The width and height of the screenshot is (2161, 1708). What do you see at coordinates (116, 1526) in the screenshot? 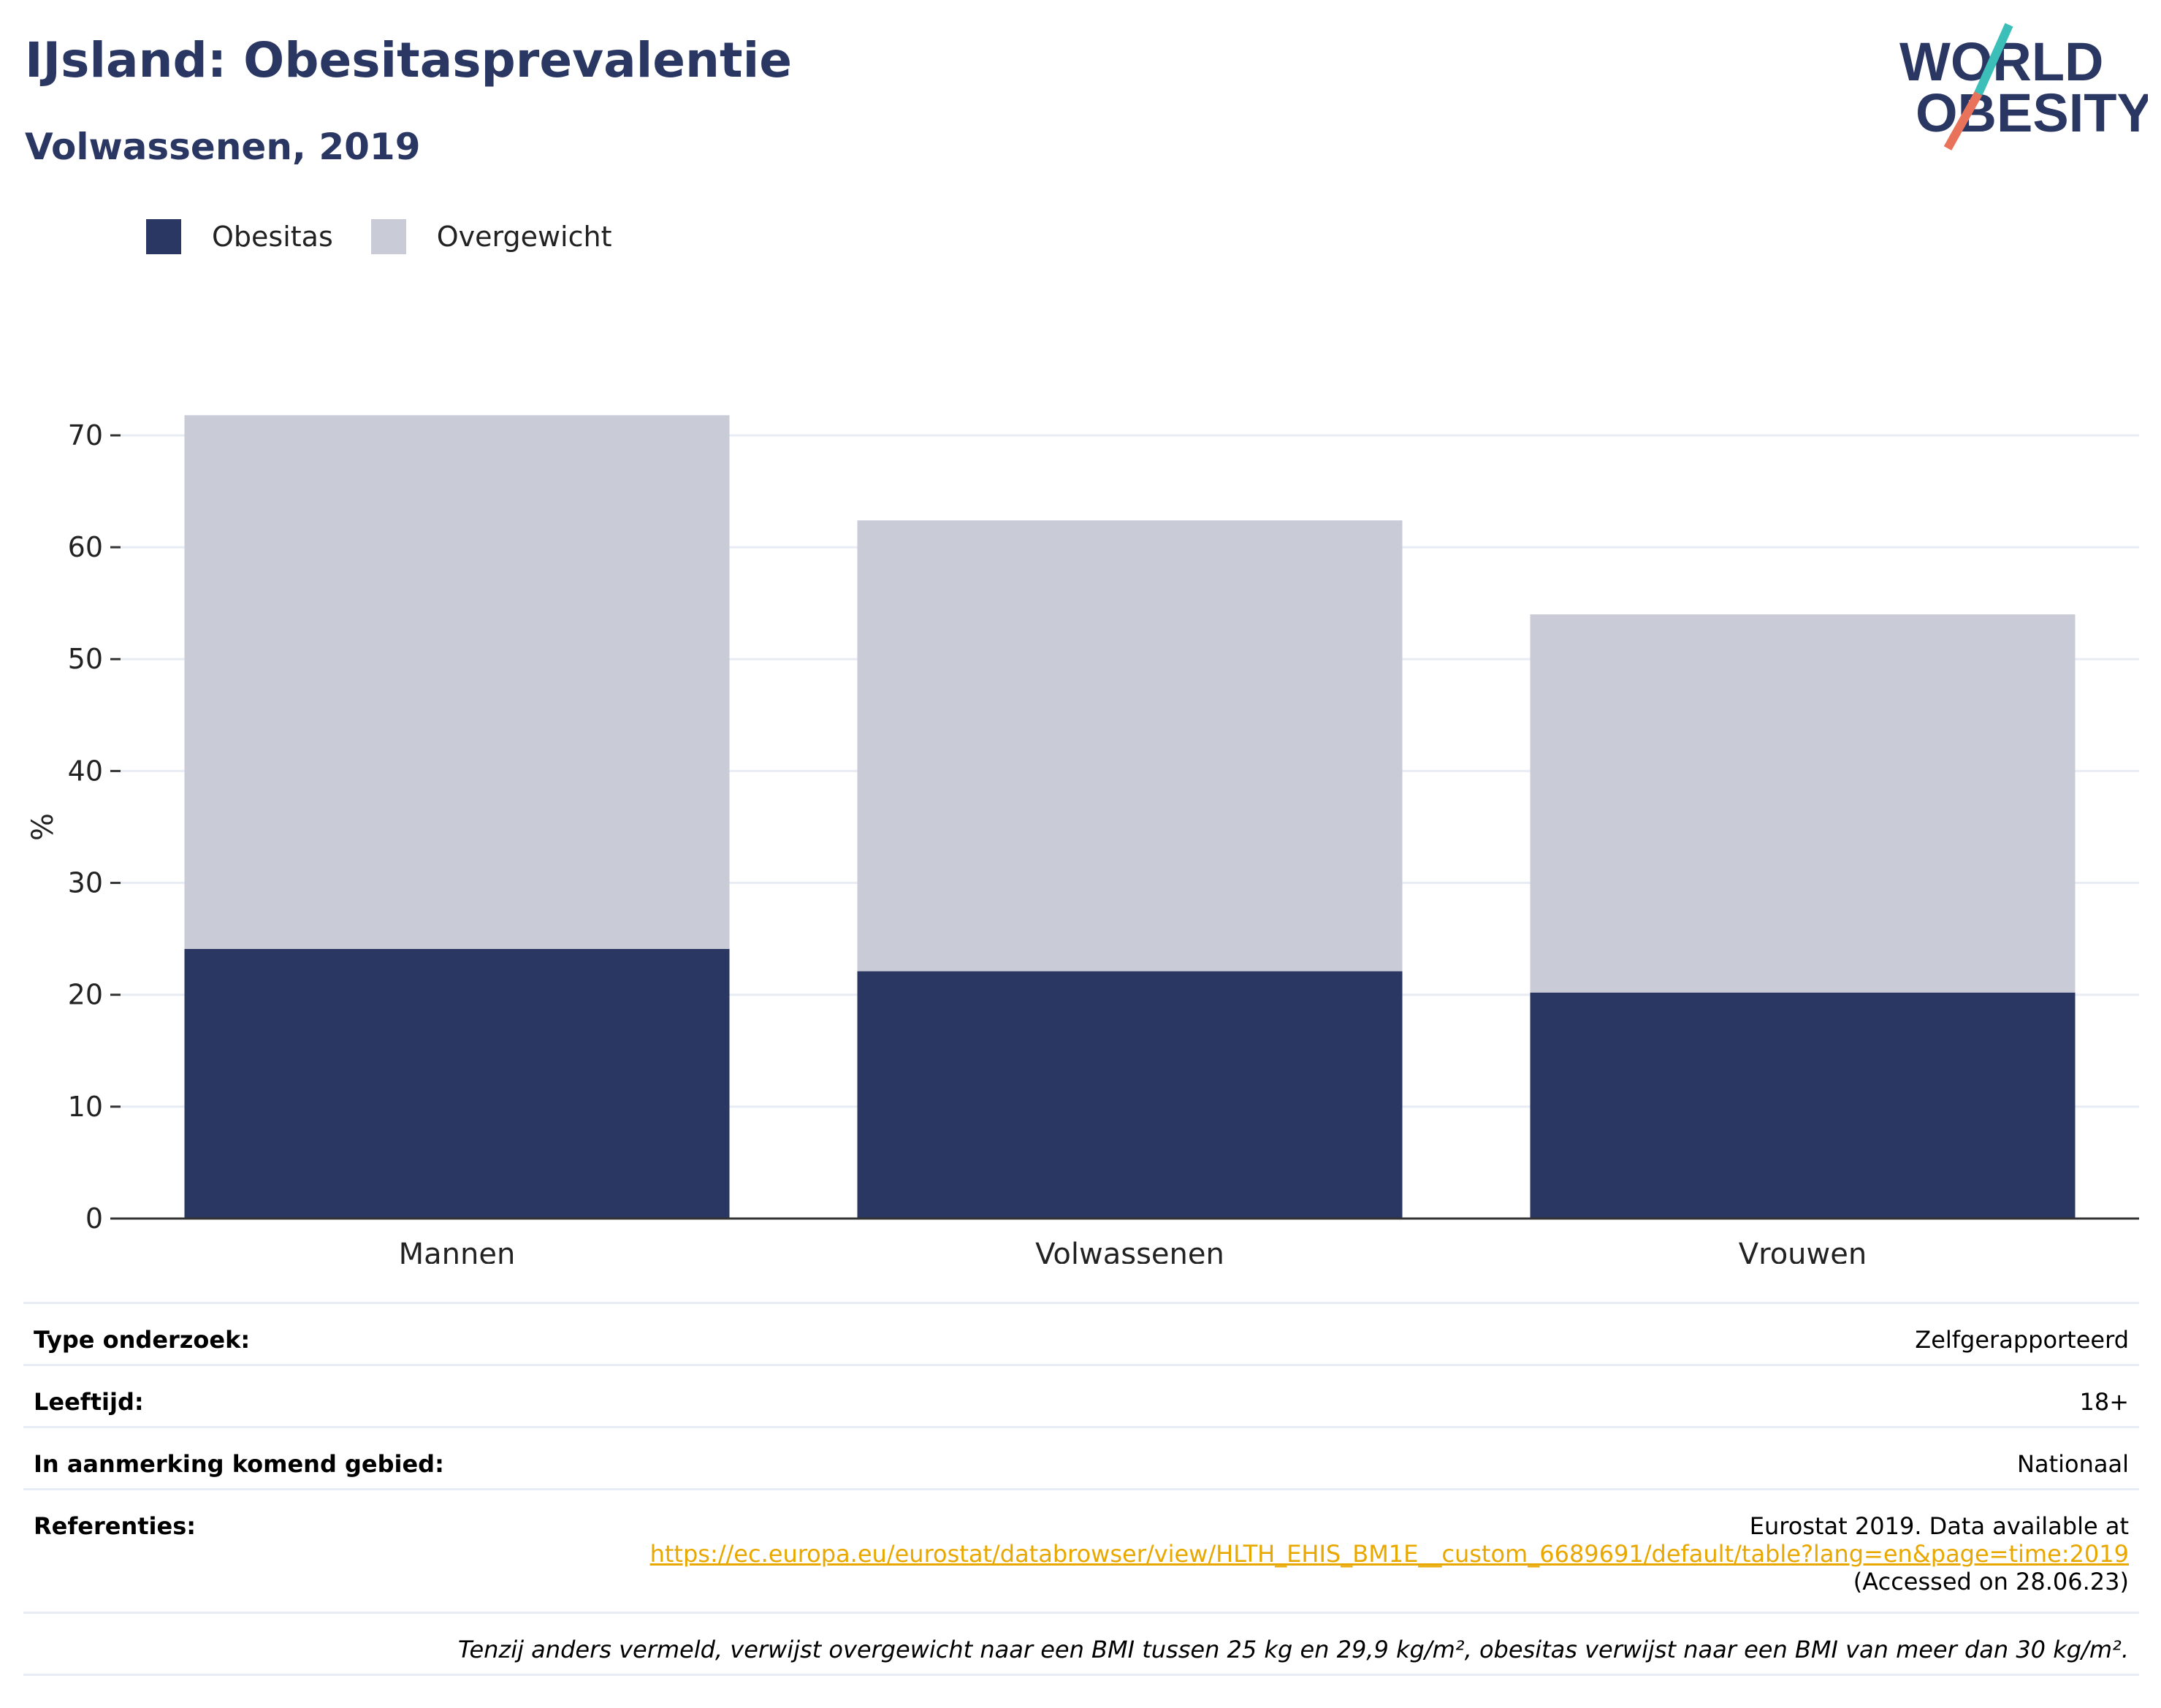
I see `references-label: Referenties:` at bounding box center [116, 1526].